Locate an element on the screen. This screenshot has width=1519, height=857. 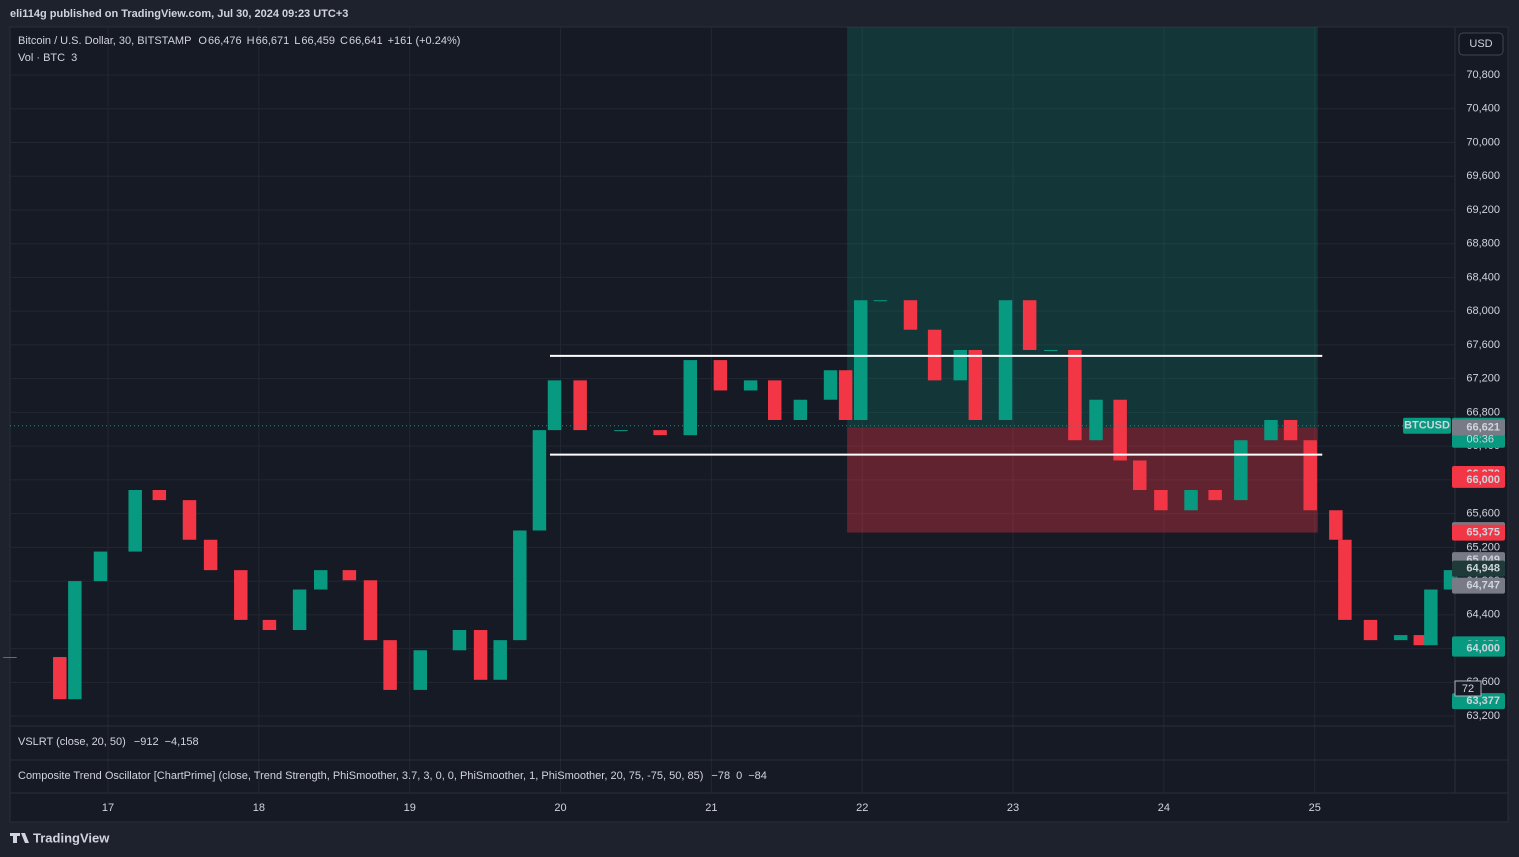
legend-item: C is located at coordinates (344, 41).